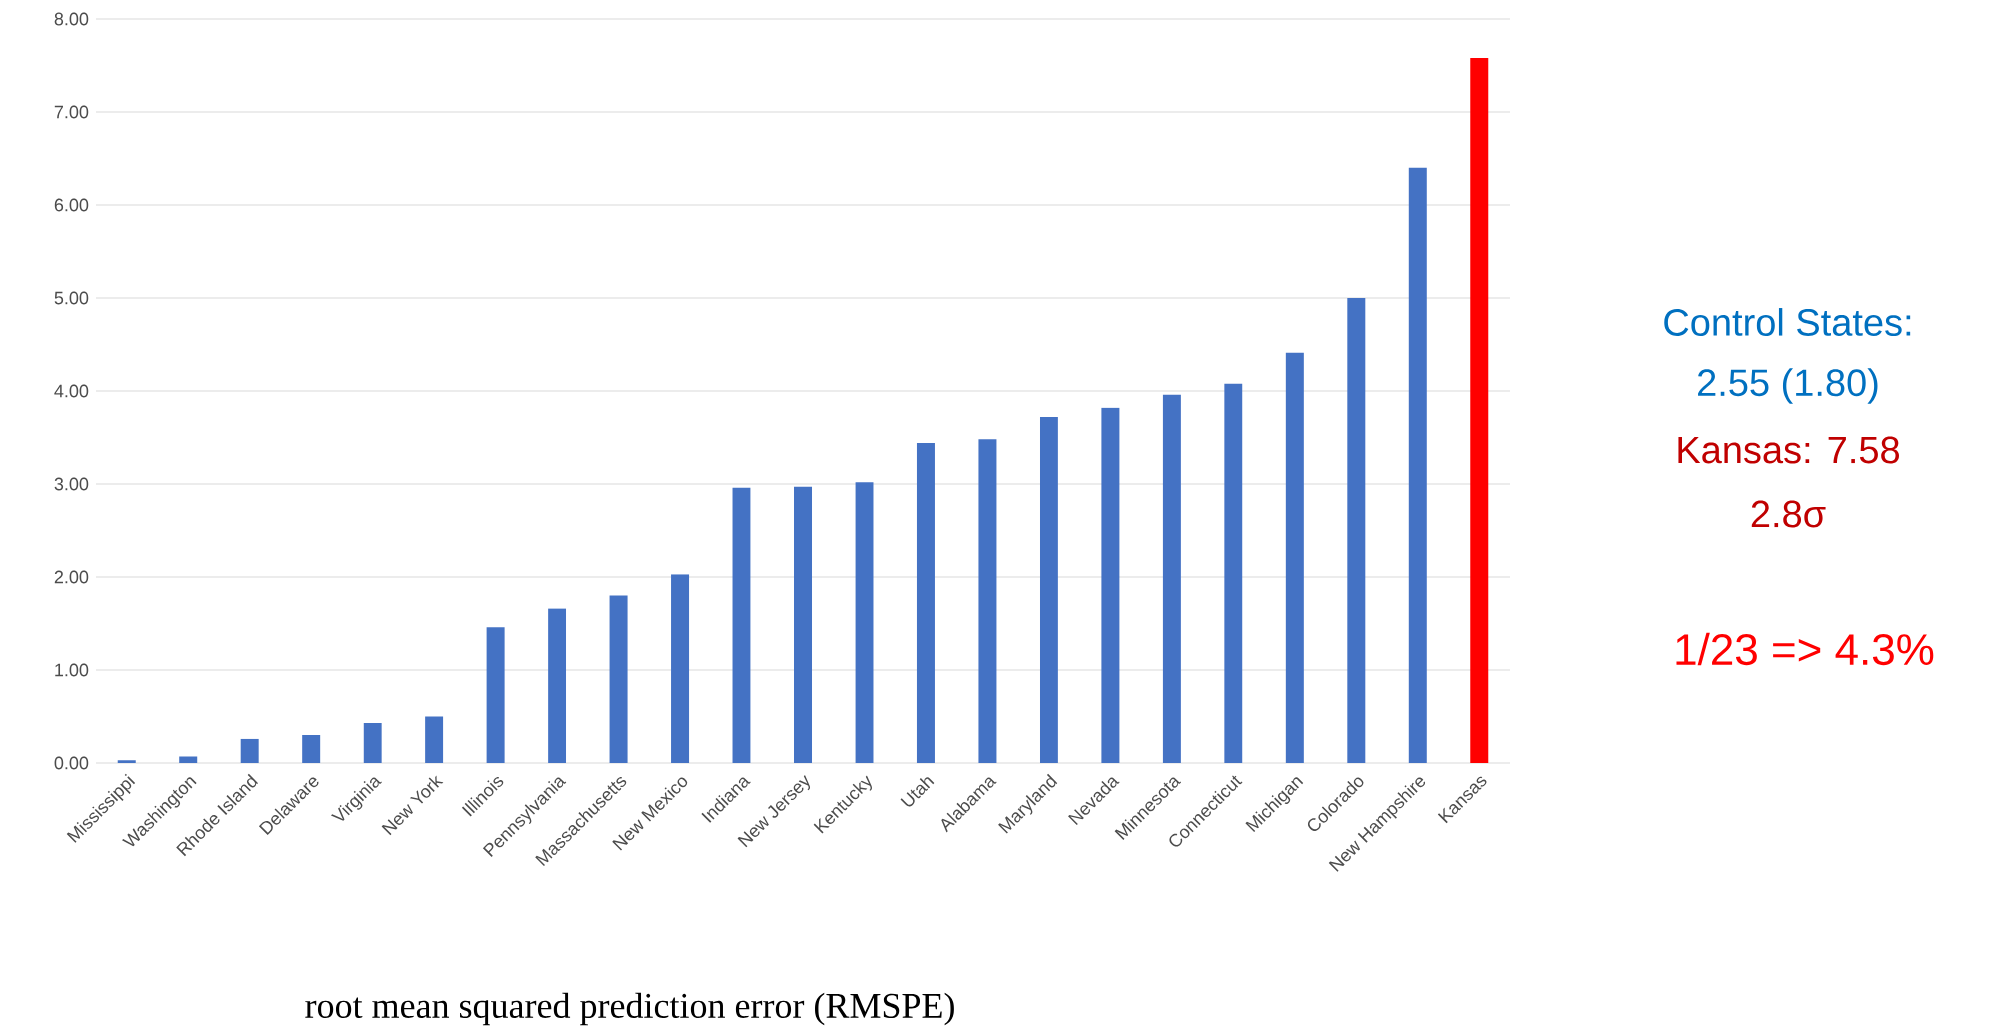 Image resolution: width=2003 pixels, height=1034 pixels. I want to click on text: Kansas: 7.58, so click(1788, 450).